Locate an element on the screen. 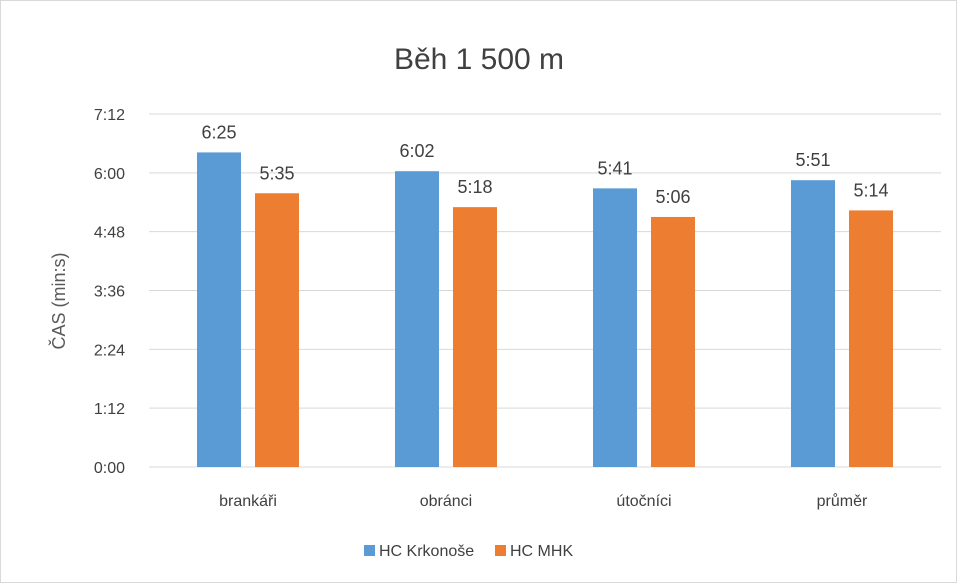 The width and height of the screenshot is (957, 584). legend-label: HC MHK is located at coordinates (541, 551).